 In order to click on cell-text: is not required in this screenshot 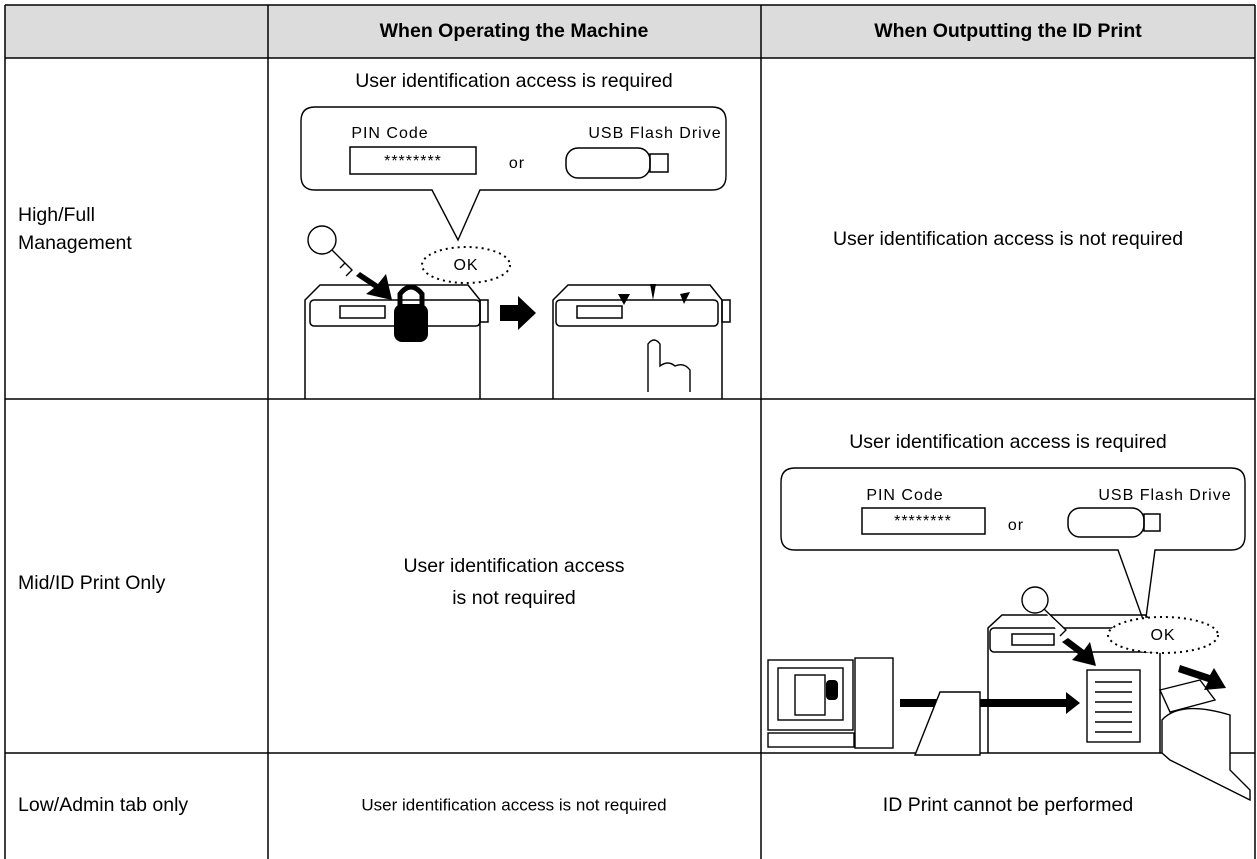, I will do `click(514, 598)`.